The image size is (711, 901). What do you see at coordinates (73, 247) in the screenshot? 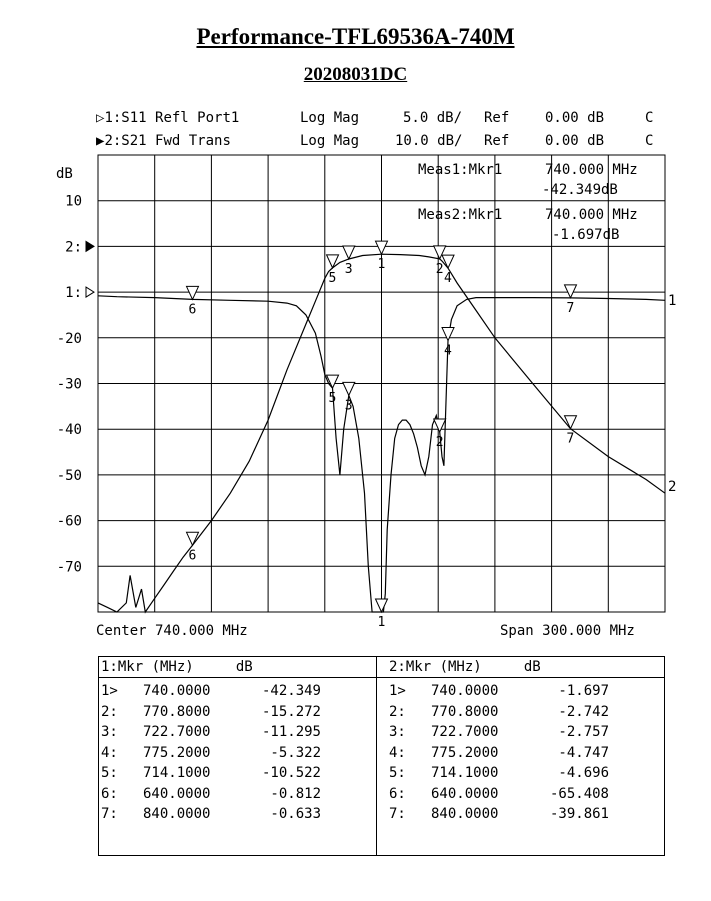
I see `y-tick-label: 2:` at bounding box center [73, 247].